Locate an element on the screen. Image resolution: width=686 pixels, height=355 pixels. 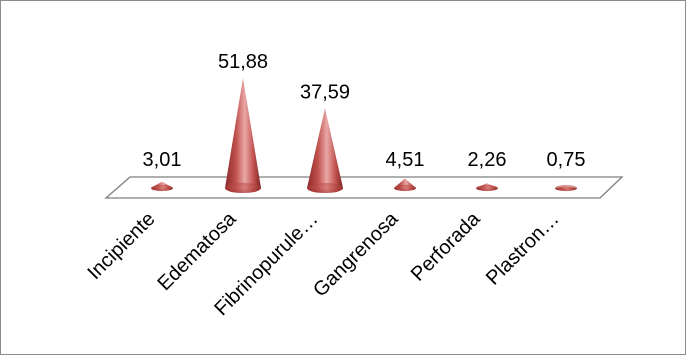
data-label-4: 4,51 is located at coordinates (405, 160).